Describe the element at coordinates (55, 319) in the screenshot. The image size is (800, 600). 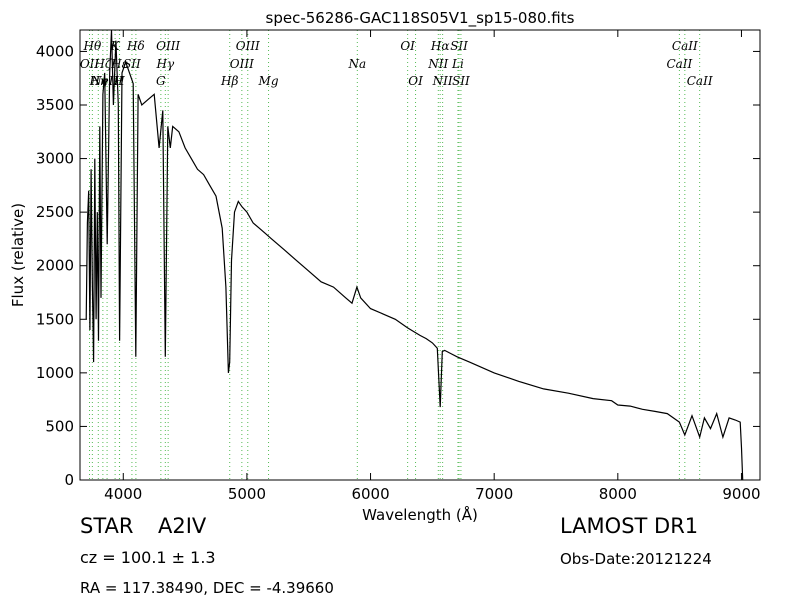
I see `y-tick-label: 1500` at that location.